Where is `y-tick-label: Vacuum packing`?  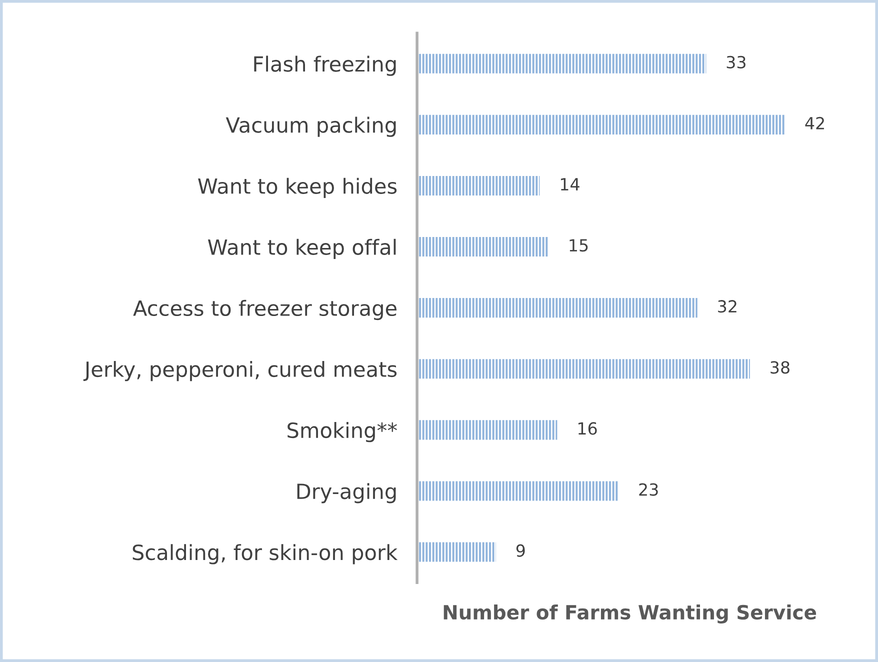
y-tick-label: Vacuum packing is located at coordinates (311, 126).